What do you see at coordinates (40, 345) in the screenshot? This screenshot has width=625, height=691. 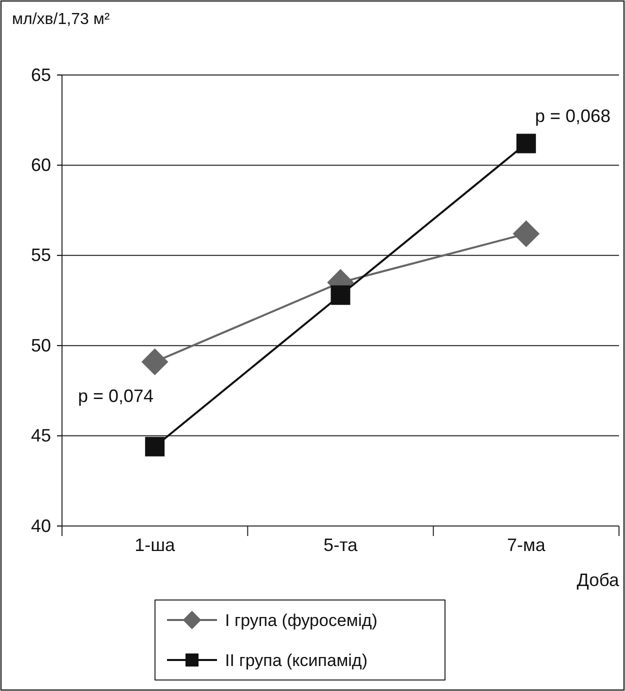 I see `y-tick-label: 50` at bounding box center [40, 345].